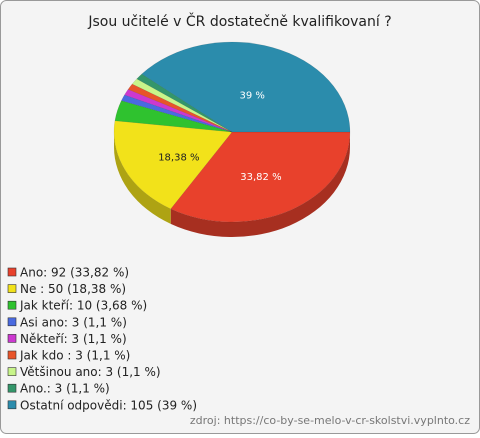  Describe the element at coordinates (73, 339) in the screenshot. I see `legend-label: Někteří: 3 (1,1 %)` at that location.